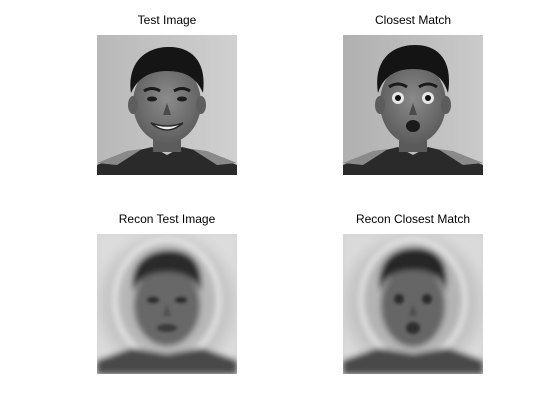  What do you see at coordinates (413, 105) in the screenshot?
I see `closest-match-image` at bounding box center [413, 105].